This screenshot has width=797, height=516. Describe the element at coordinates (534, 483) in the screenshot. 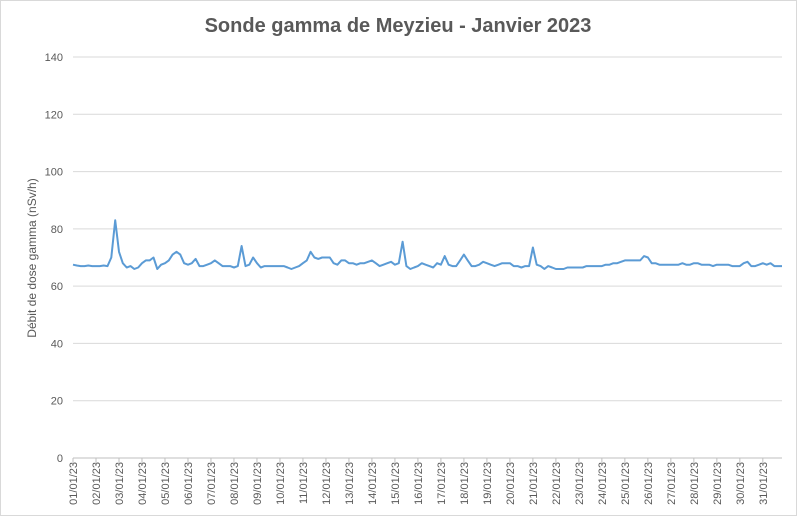

I see `x-tick-label: 21/01/23` at that location.